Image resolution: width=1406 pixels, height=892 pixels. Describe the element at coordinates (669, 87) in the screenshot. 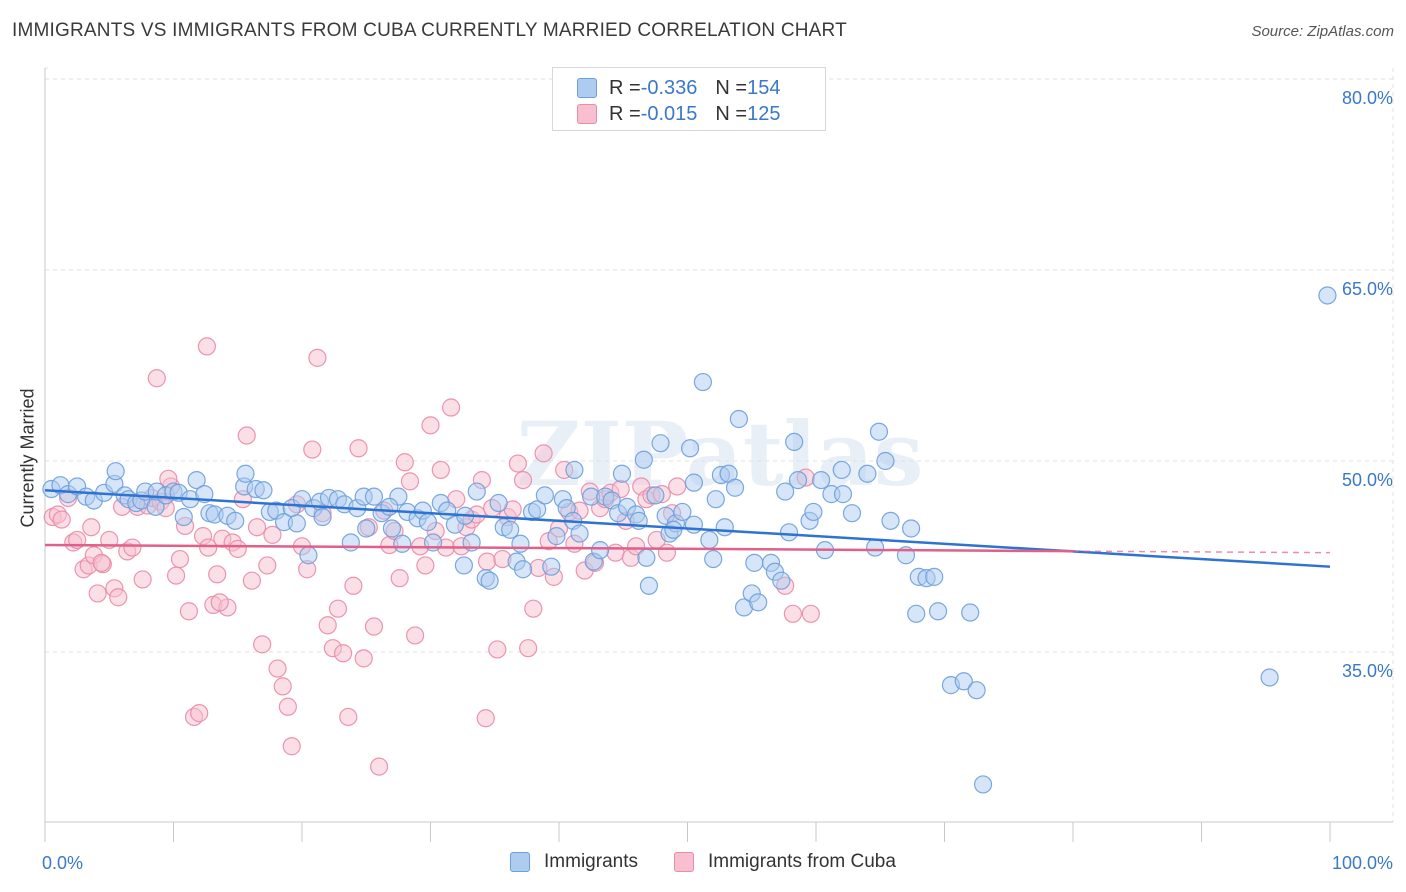

I see `legend-r-value: -0.336` at that location.